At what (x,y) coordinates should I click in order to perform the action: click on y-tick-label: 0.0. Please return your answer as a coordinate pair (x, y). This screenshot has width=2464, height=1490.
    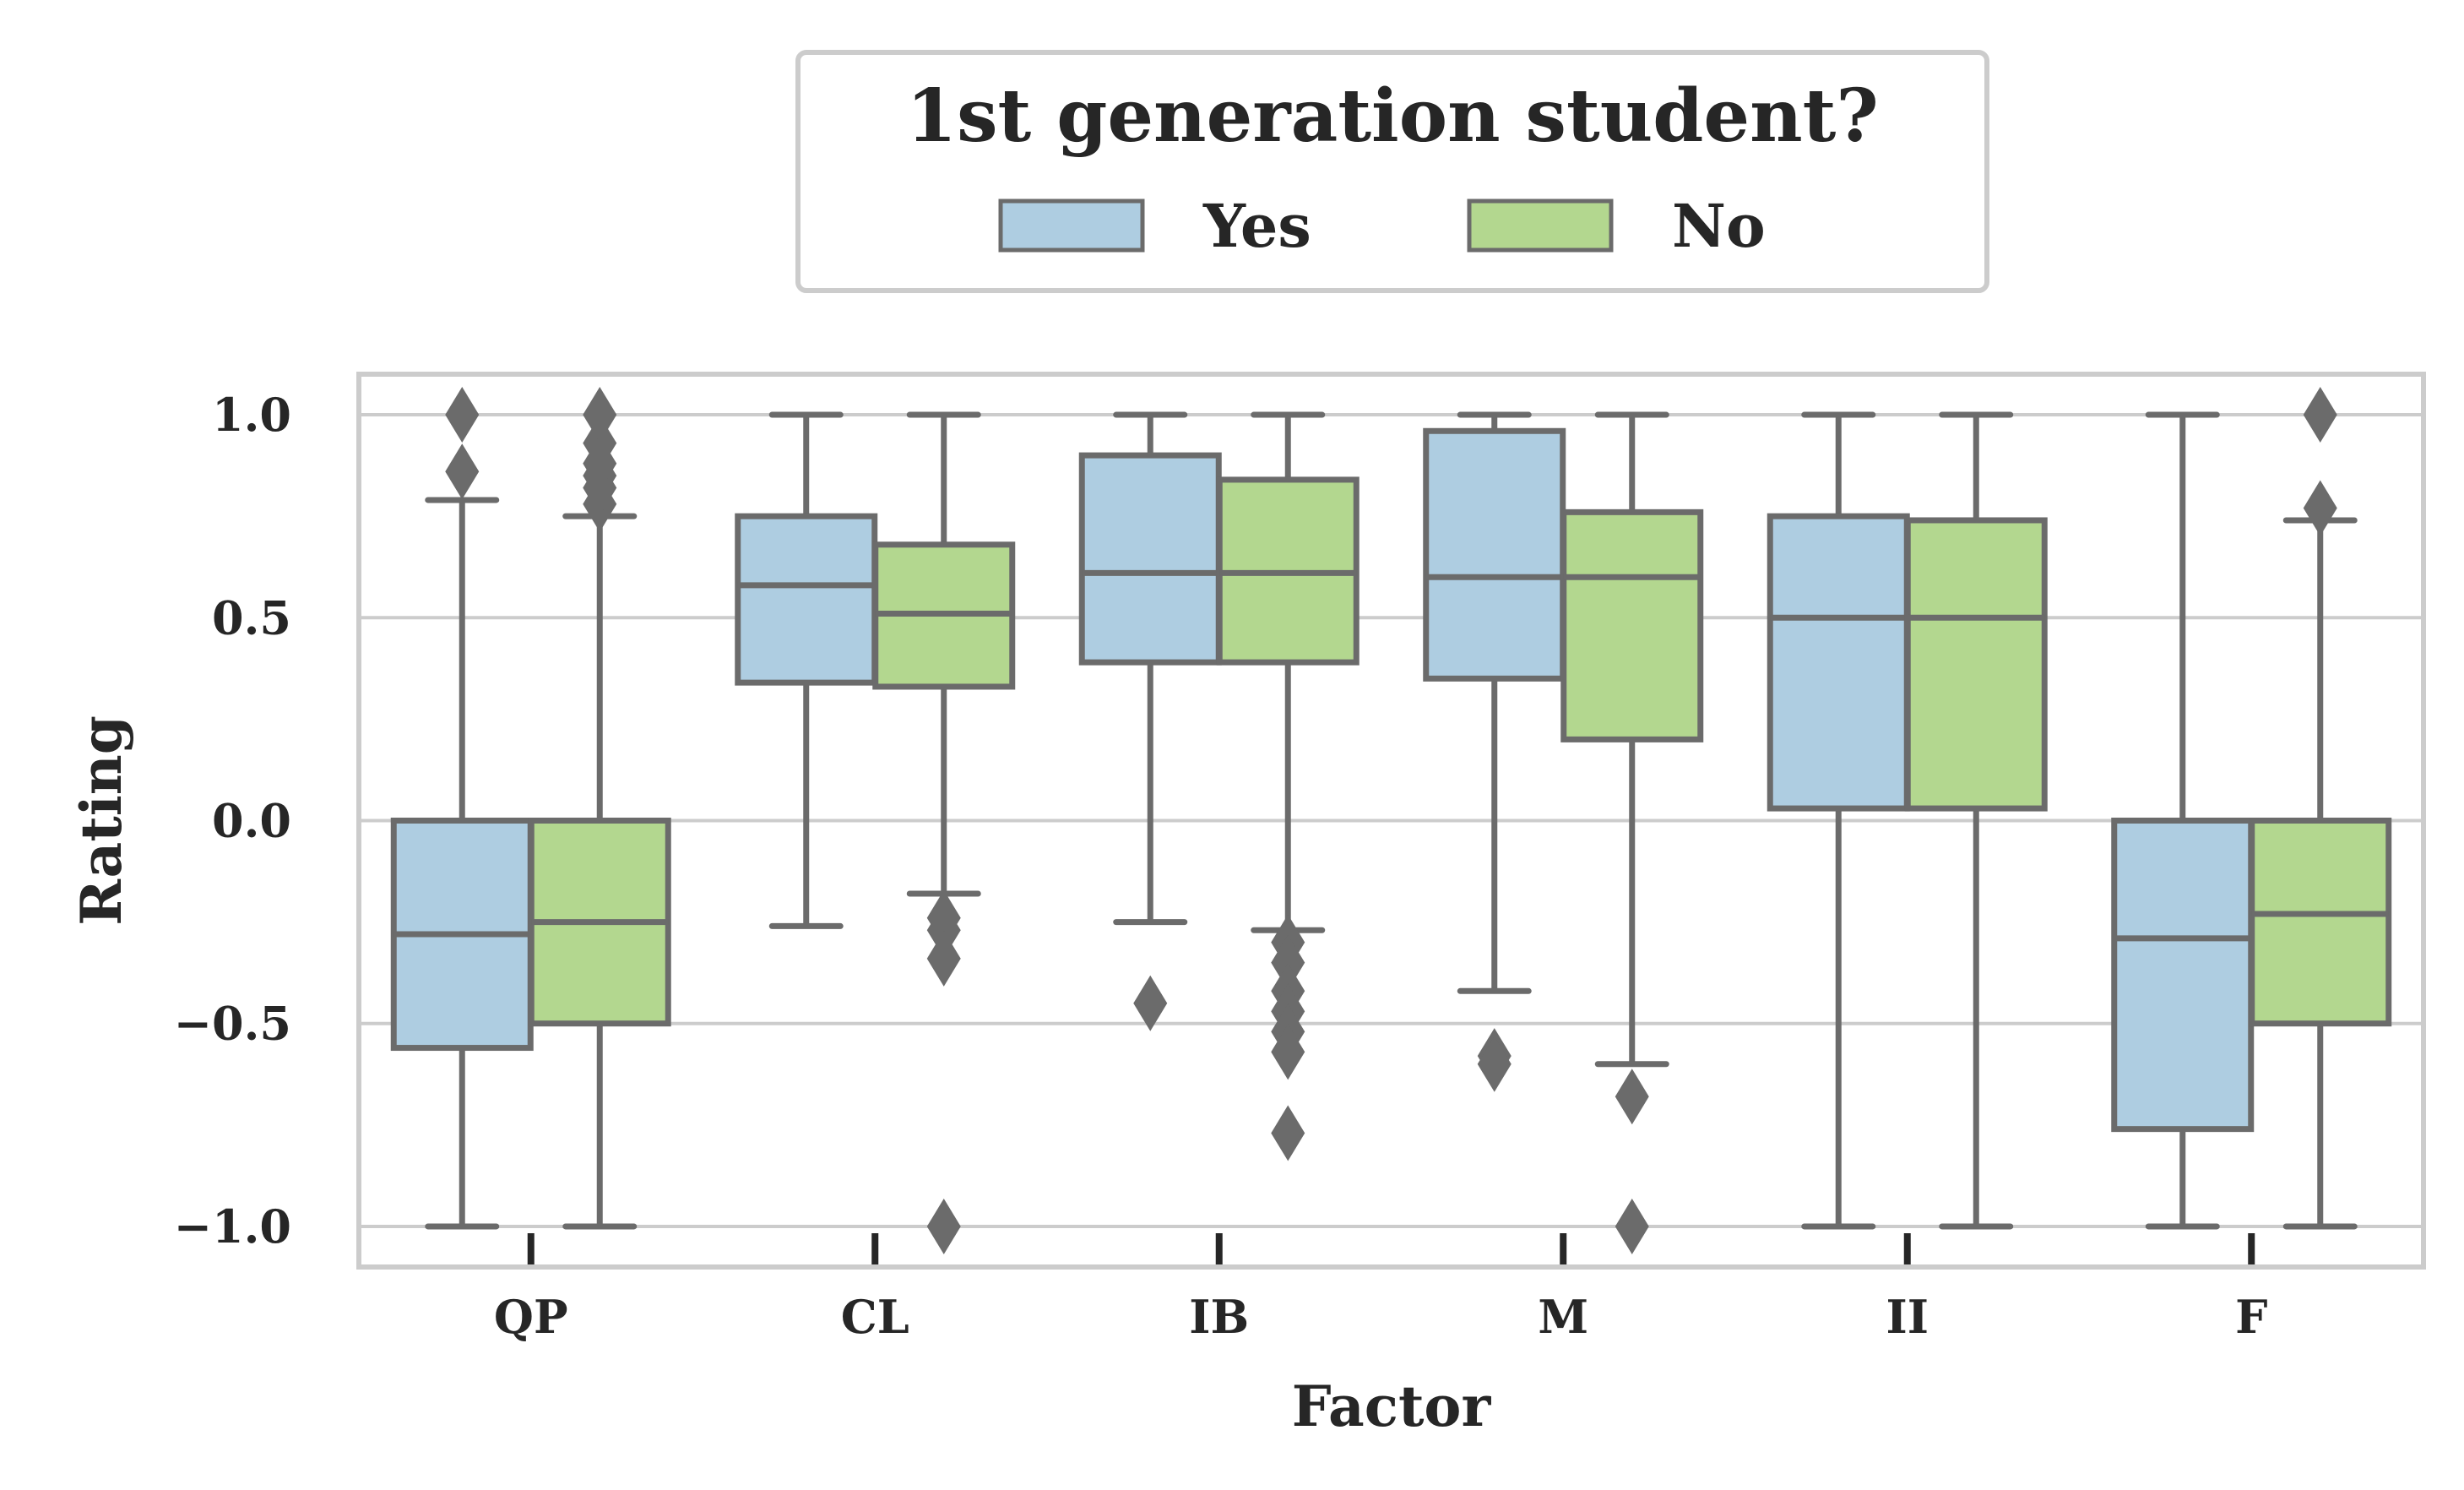
    Looking at the image, I should click on (251, 821).